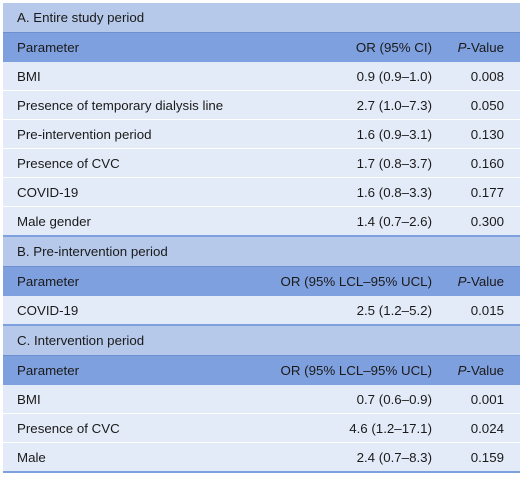  What do you see at coordinates (394, 105) in the screenshot?
I see `or-cell: 2.7 (1.0–7.3)` at bounding box center [394, 105].